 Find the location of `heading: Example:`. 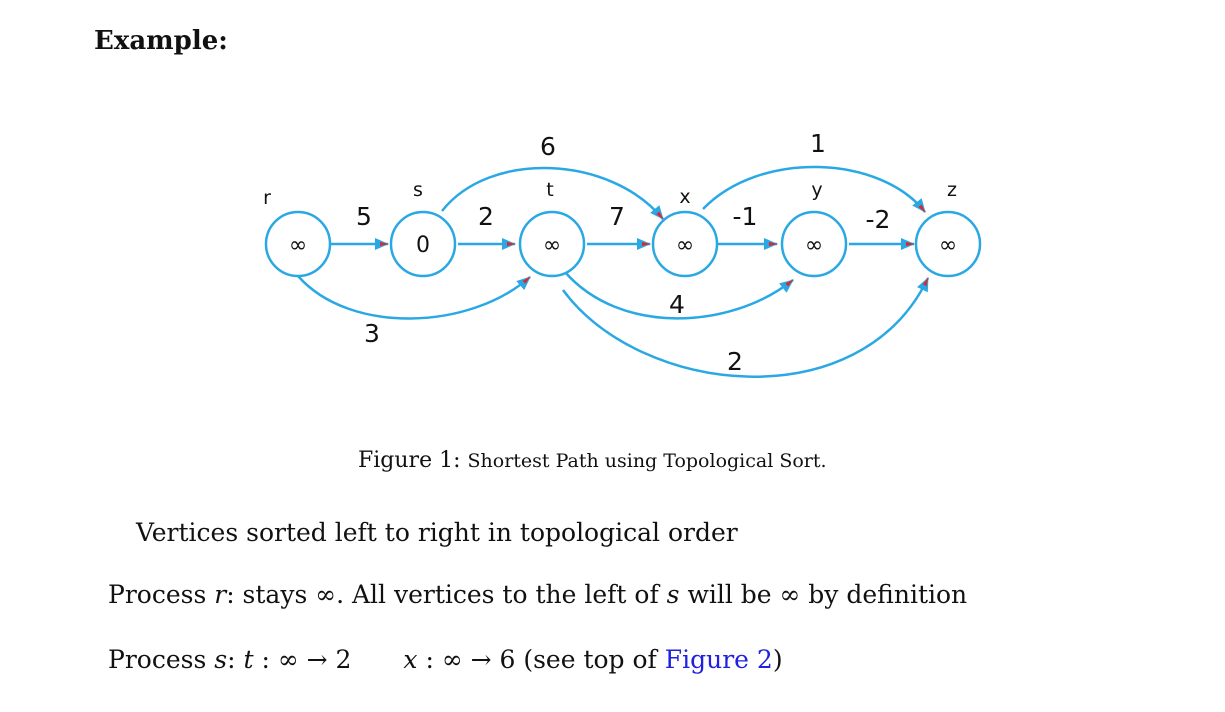

heading: Example: is located at coordinates (161, 41).